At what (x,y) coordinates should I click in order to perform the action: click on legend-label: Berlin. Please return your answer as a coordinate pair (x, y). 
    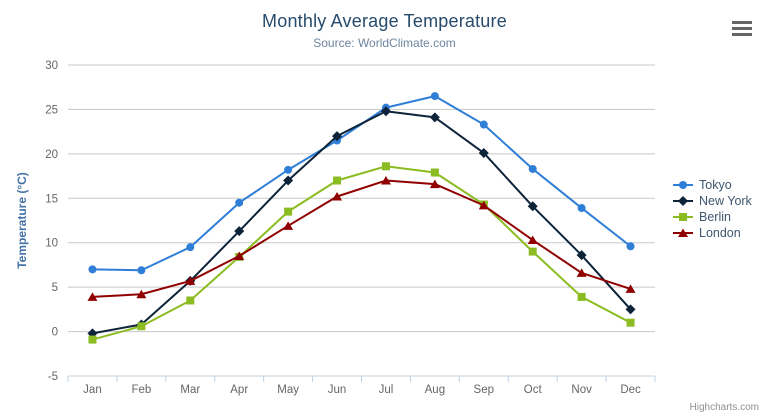
    Looking at the image, I should click on (715, 217).